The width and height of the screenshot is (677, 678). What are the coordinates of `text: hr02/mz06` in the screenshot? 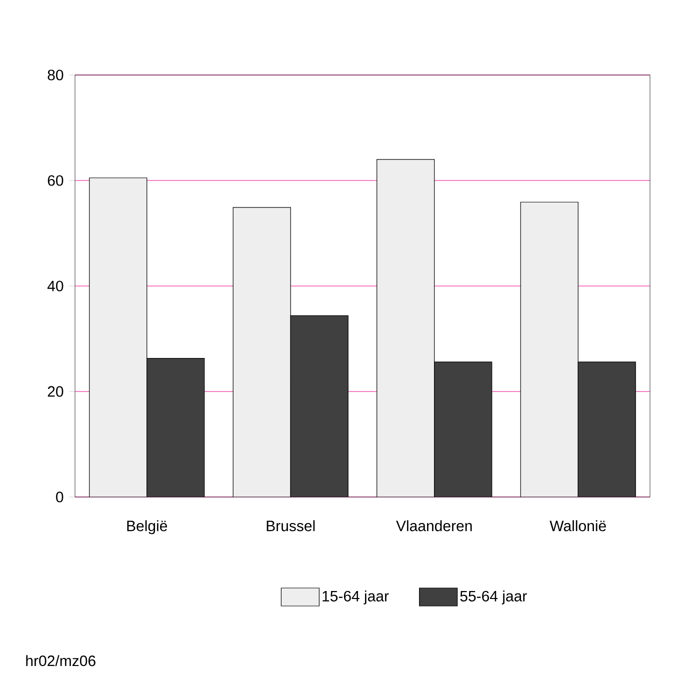 It's located at (61, 660).